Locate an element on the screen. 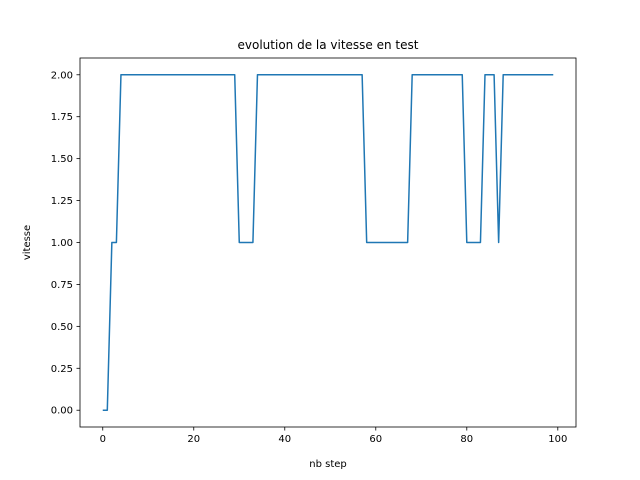 This screenshot has width=640, height=480. y-axis: 0.00 0.25 0.50 0.75 1.00 1.25 1.50 1.75 2.00 is located at coordinates (65, 243).